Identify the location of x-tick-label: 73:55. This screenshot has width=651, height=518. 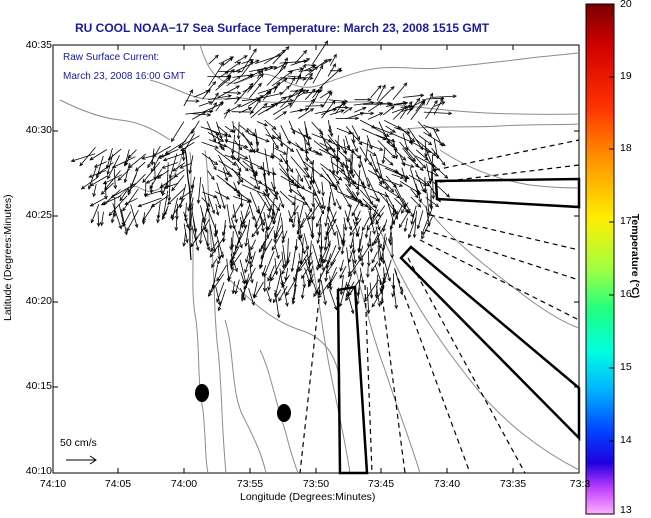
(250, 484).